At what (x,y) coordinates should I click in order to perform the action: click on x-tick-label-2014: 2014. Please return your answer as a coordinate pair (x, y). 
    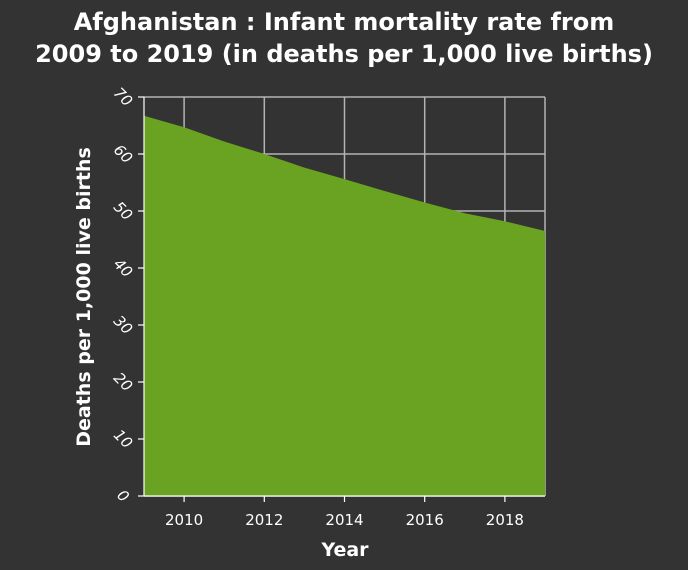
    Looking at the image, I should click on (344, 520).